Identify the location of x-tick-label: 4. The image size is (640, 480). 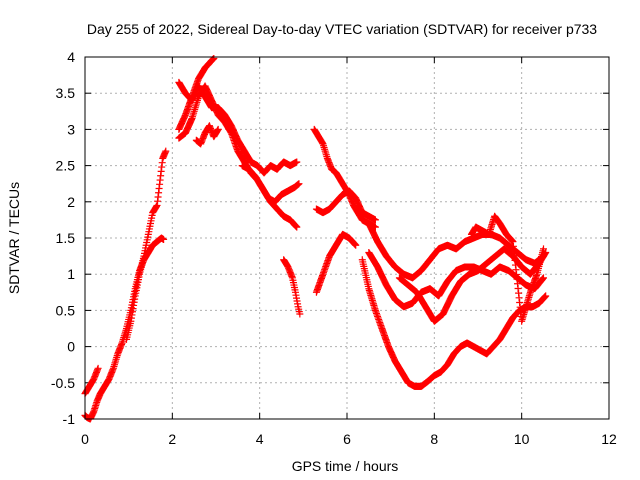
(260, 439).